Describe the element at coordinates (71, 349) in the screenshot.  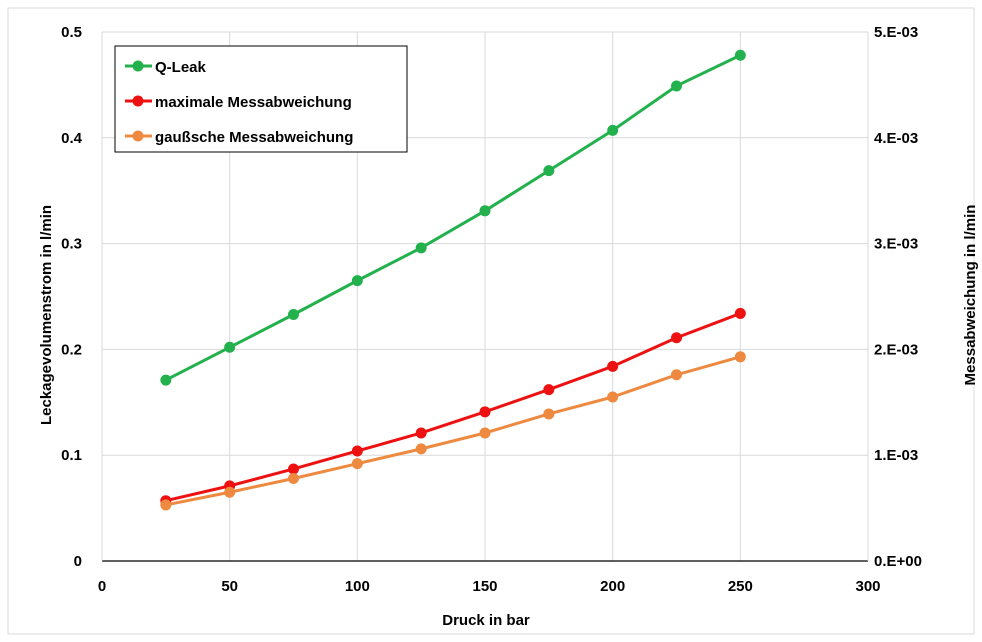
I see `y-tick-label: 0.2` at that location.